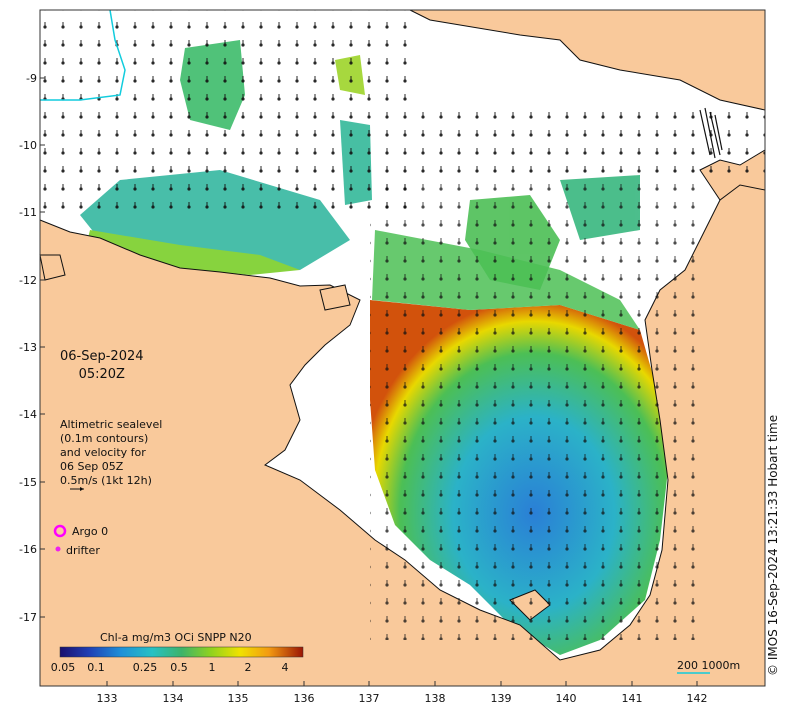  I want to click on legend-line: 0.5m/s (1kt 12h), so click(106, 480).